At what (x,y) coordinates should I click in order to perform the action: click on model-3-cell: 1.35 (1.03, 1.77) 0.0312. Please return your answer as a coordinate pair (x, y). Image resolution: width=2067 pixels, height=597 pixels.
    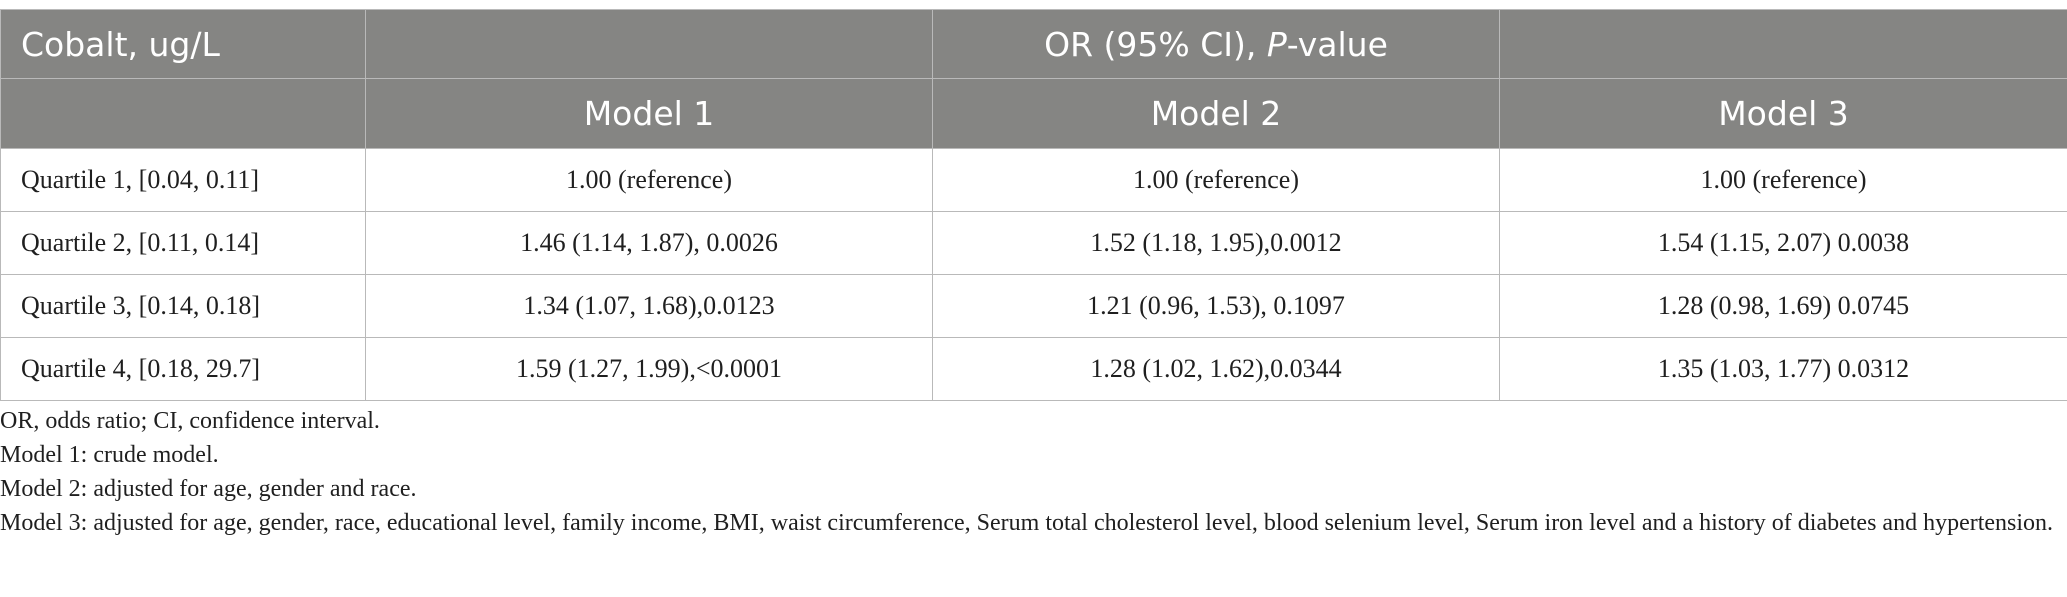
    Looking at the image, I should click on (1783, 369).